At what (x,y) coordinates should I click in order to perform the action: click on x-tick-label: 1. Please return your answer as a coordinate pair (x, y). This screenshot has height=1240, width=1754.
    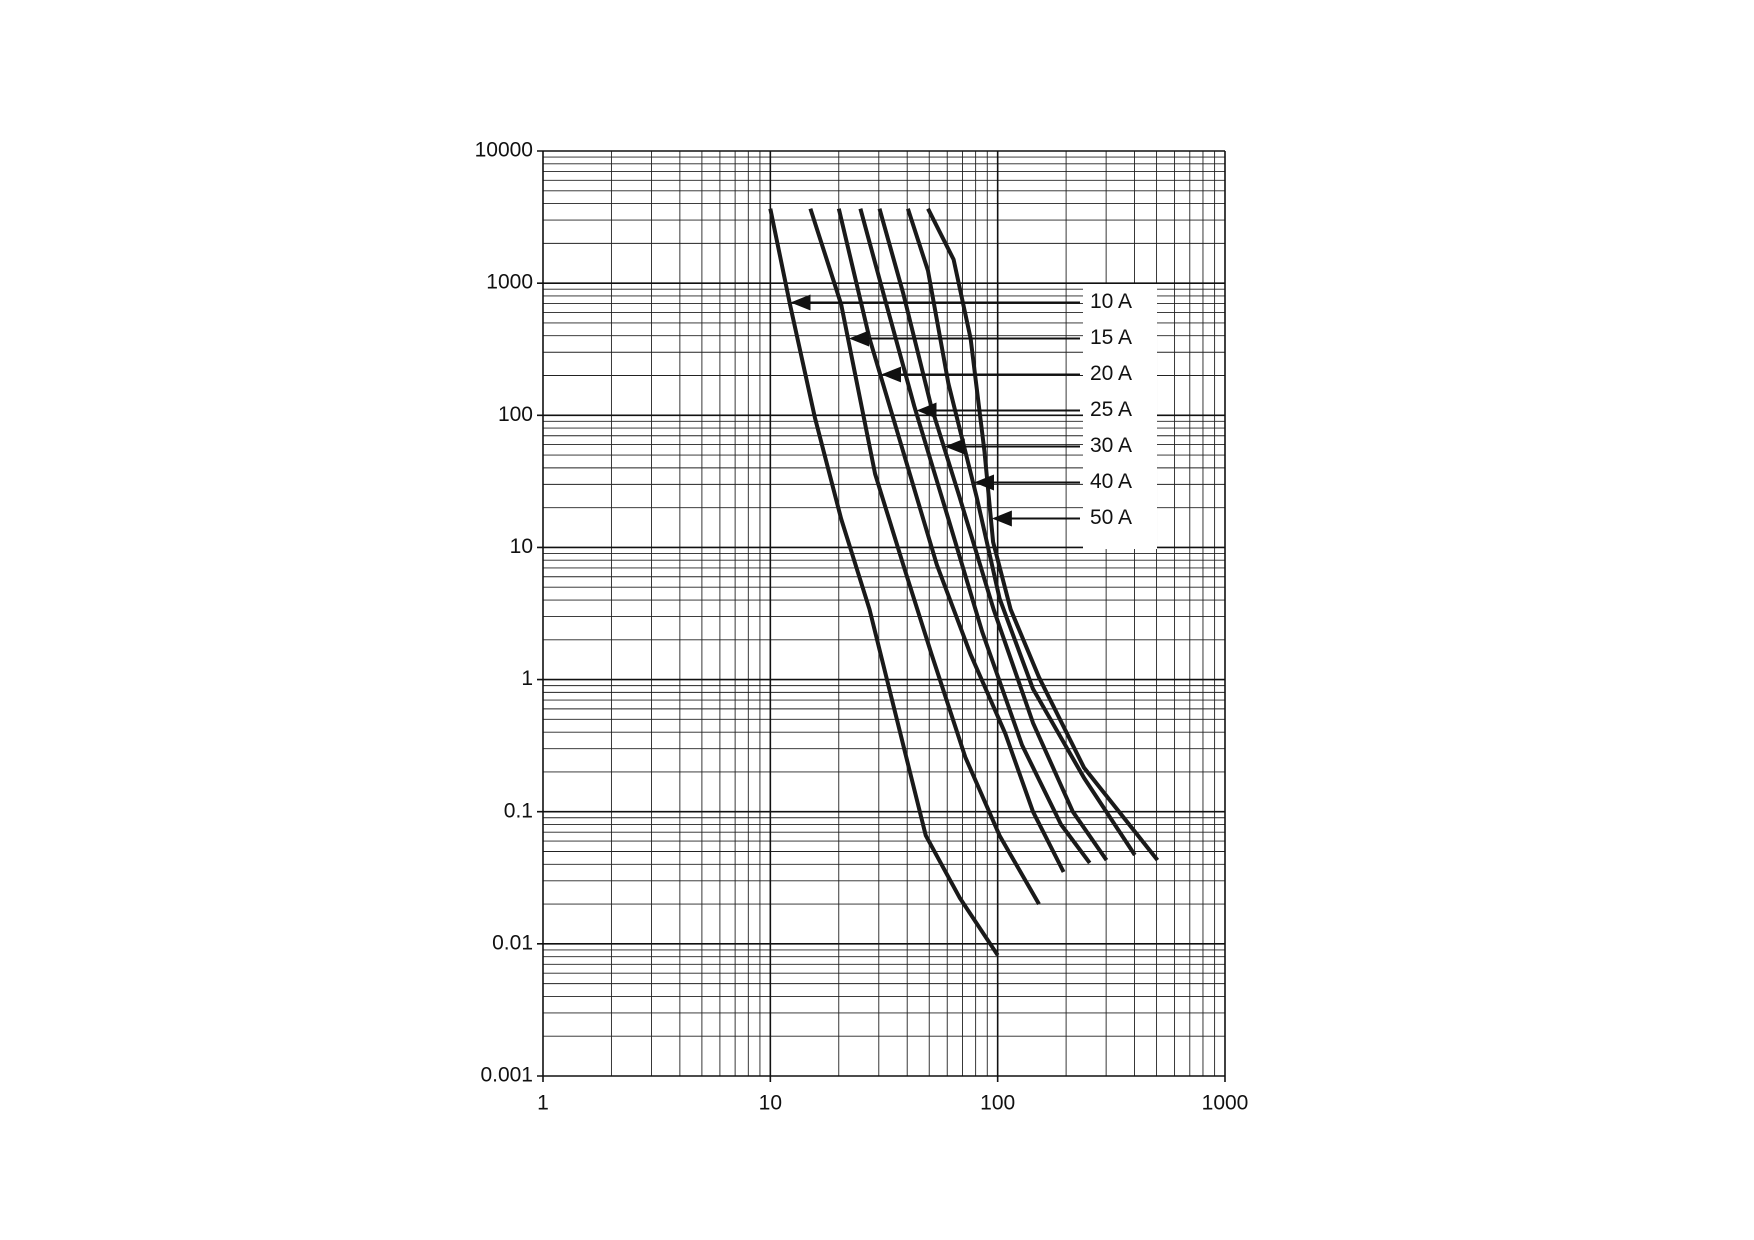
    Looking at the image, I should click on (543, 1103).